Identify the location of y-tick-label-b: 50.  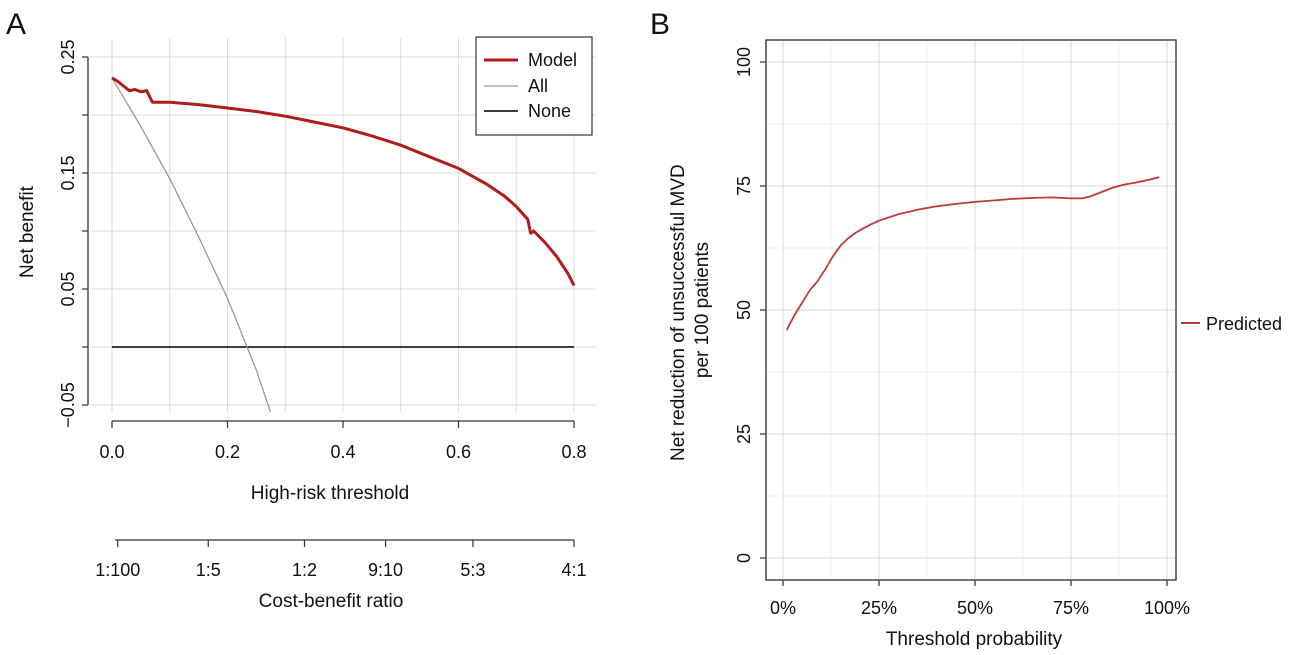
(744, 310).